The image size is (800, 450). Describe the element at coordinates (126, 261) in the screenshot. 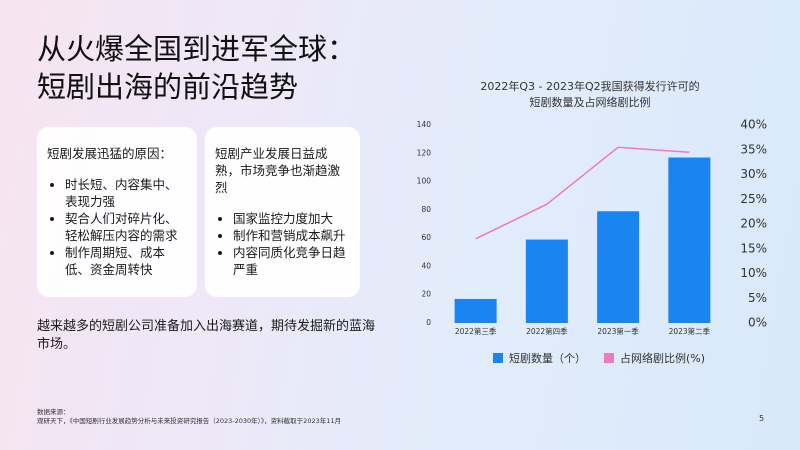

I see `bullet: 制作周期短、成本低、资金周转快` at that location.